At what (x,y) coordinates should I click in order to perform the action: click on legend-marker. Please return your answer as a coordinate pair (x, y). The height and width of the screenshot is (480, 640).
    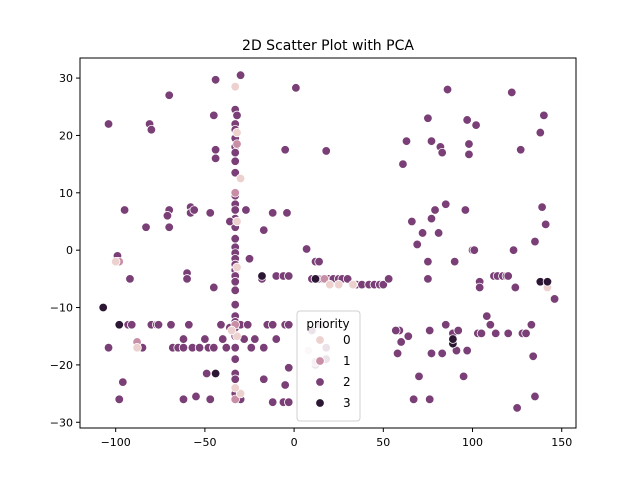
    Looking at the image, I should click on (320, 382).